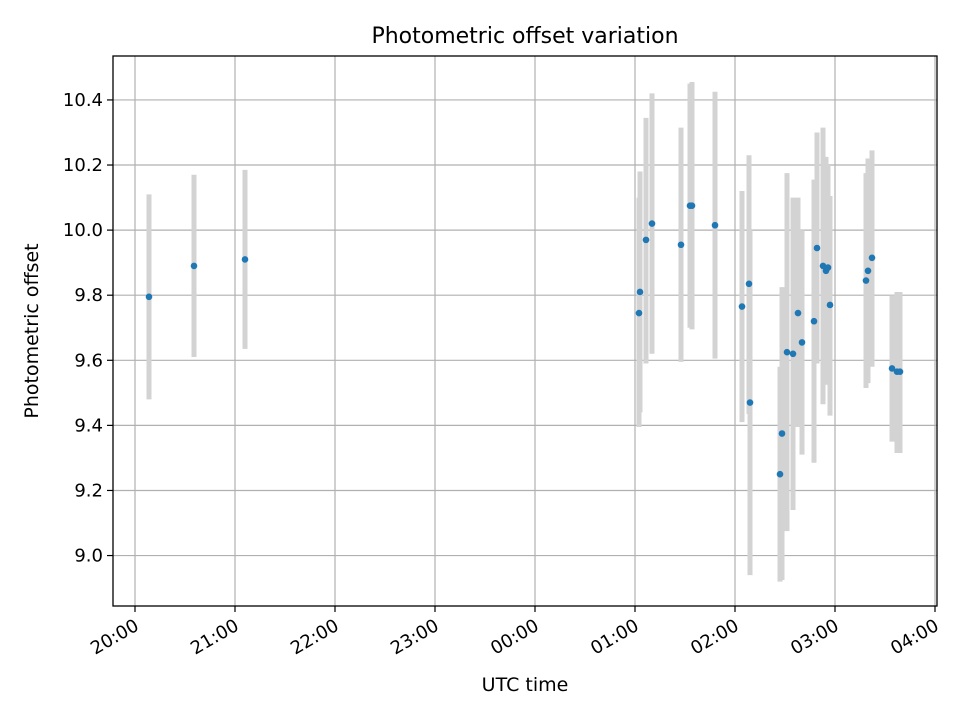 Image resolution: width=960 pixels, height=720 pixels. I want to click on x-tick-label: 01:00, so click(614, 637).